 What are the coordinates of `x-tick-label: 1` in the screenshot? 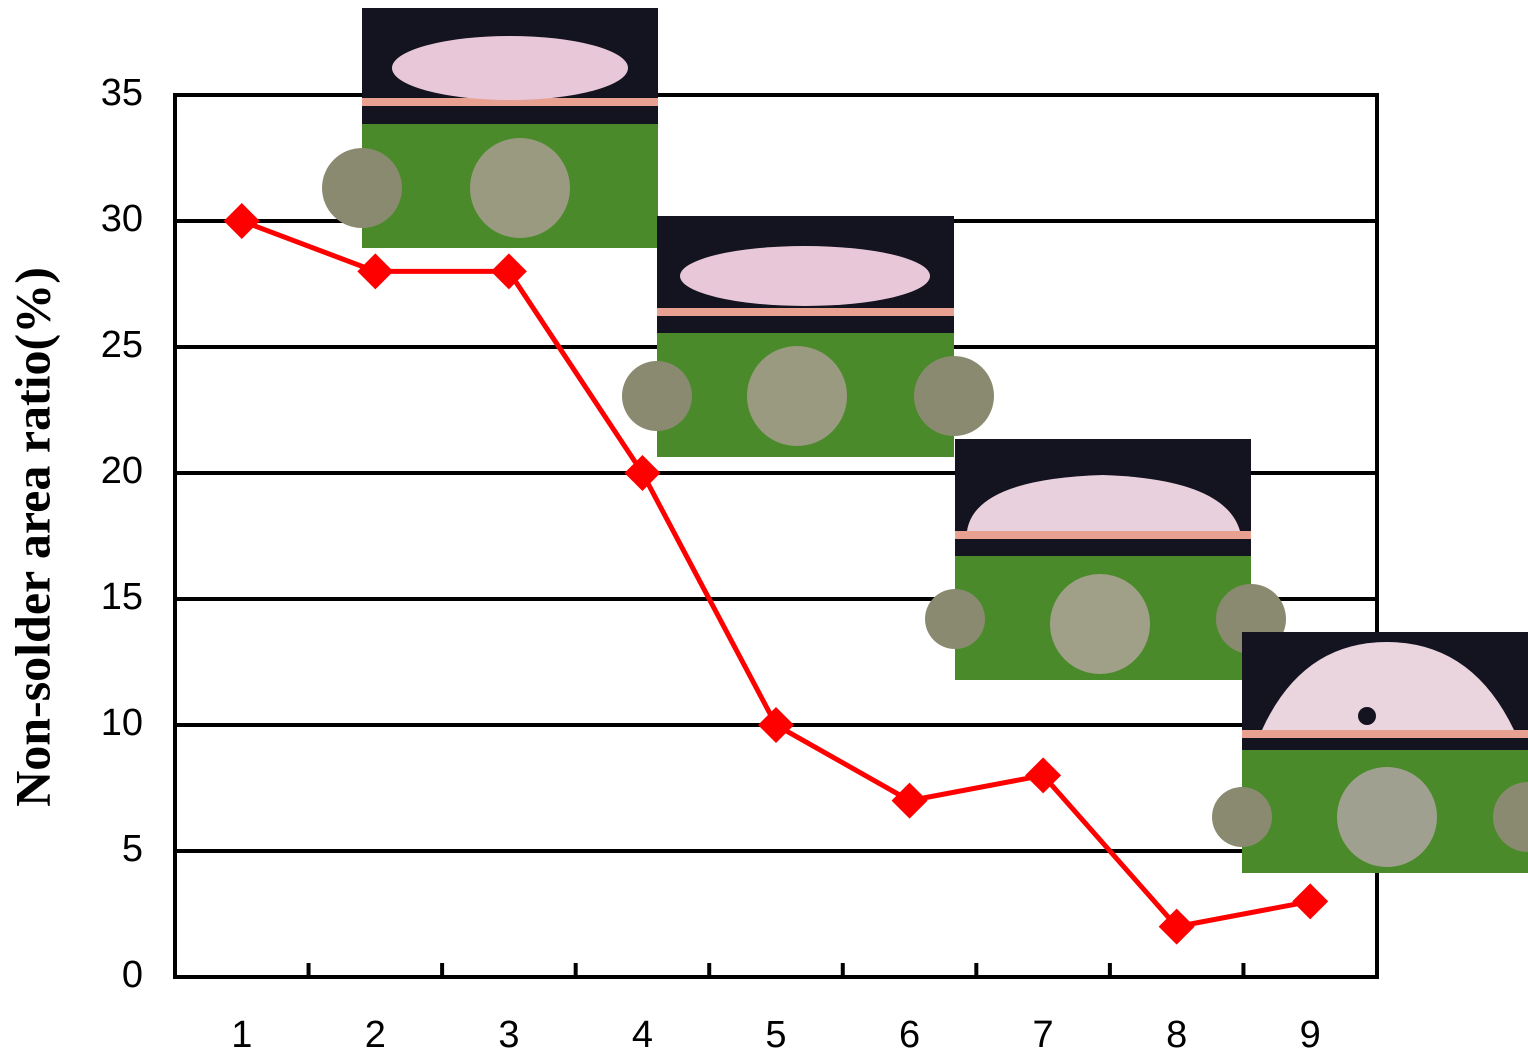 It's located at (241, 1035).